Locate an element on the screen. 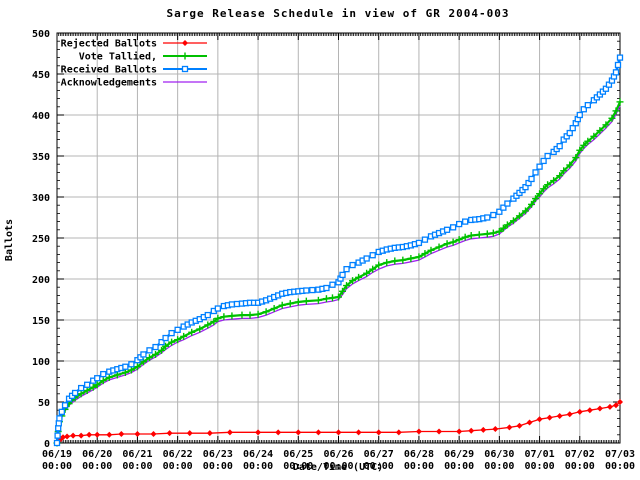 The image size is (640, 480). legend-label: Vote Tallied, is located at coordinates (118, 57).